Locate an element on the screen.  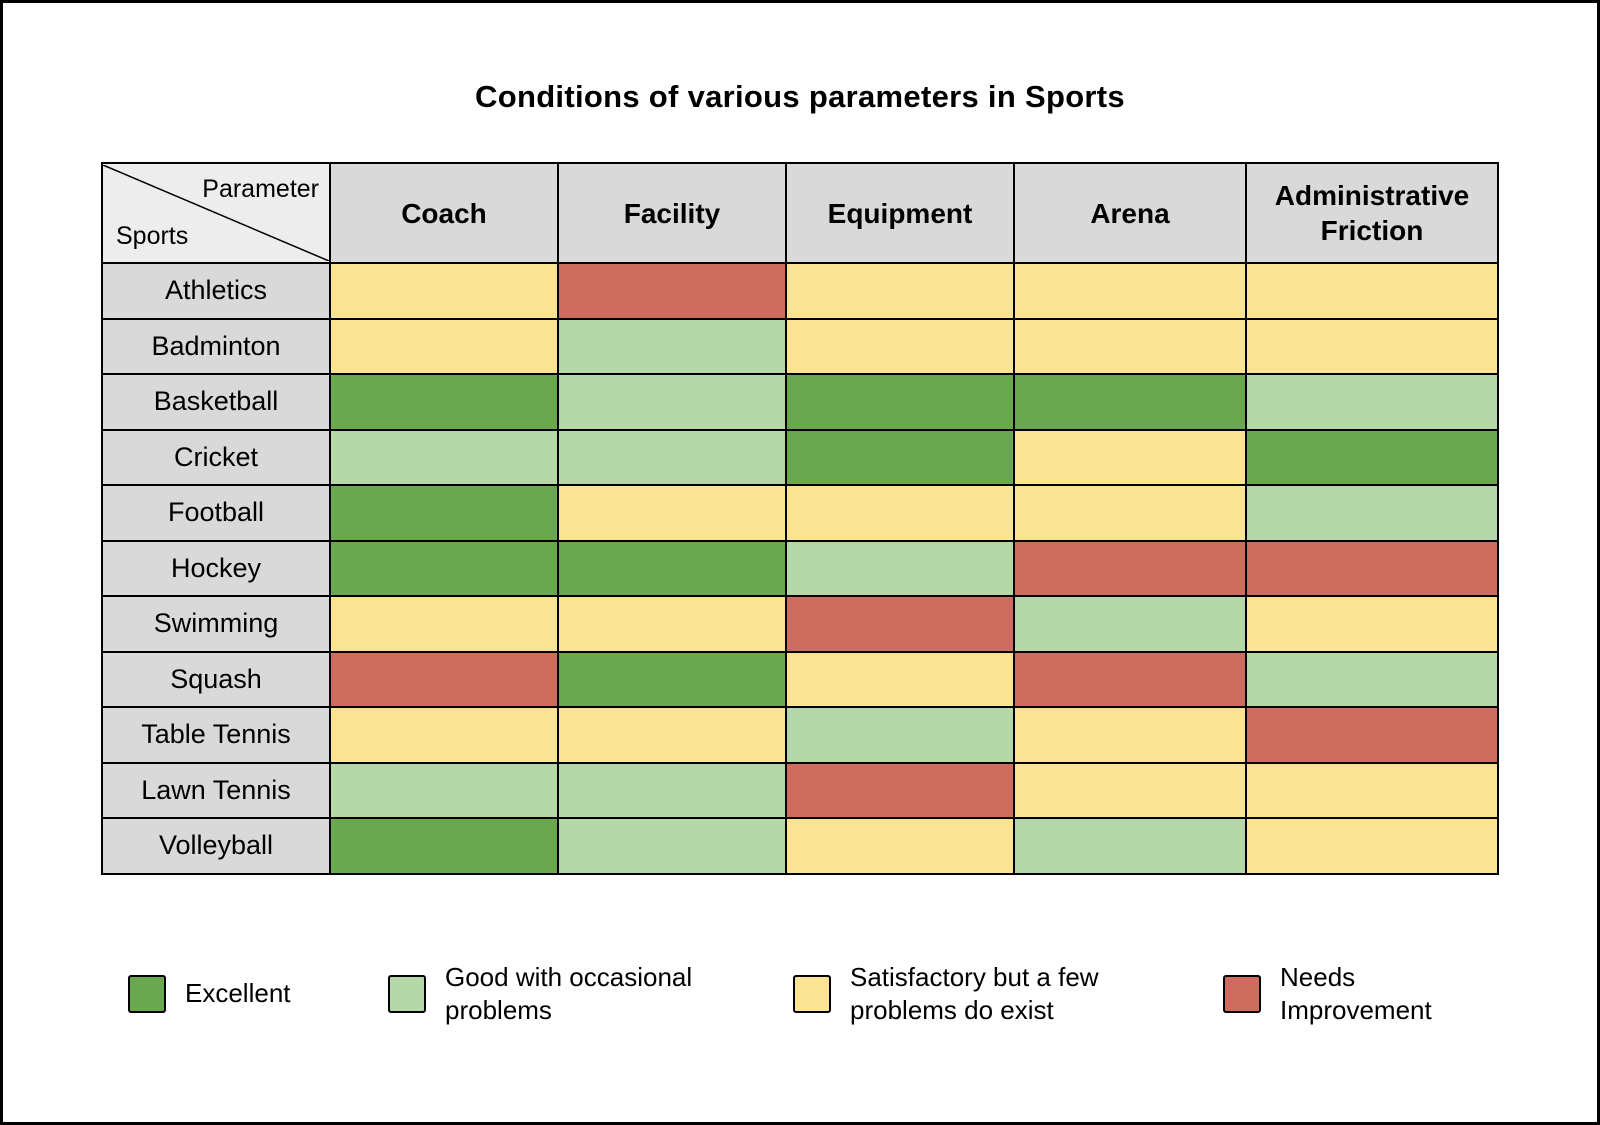
legend-item-needs_improvement: Needs Improvement is located at coordinates (1344, 994).